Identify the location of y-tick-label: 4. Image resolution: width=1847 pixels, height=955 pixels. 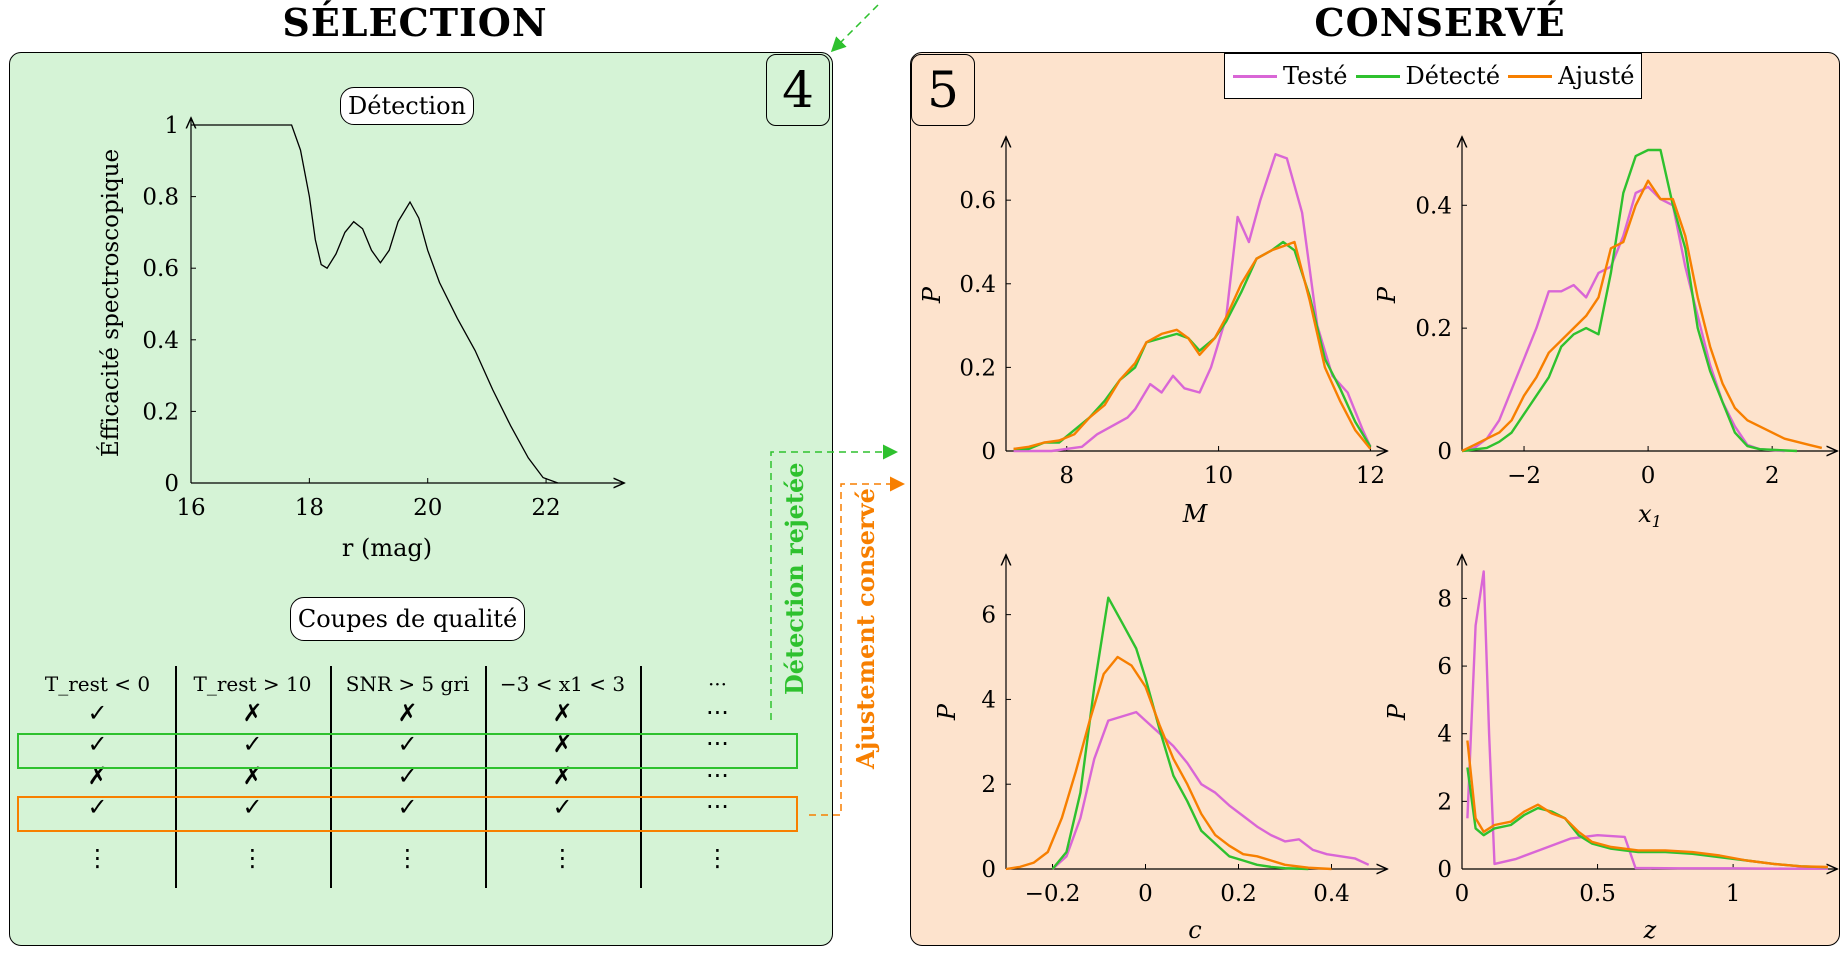
(1444, 735).